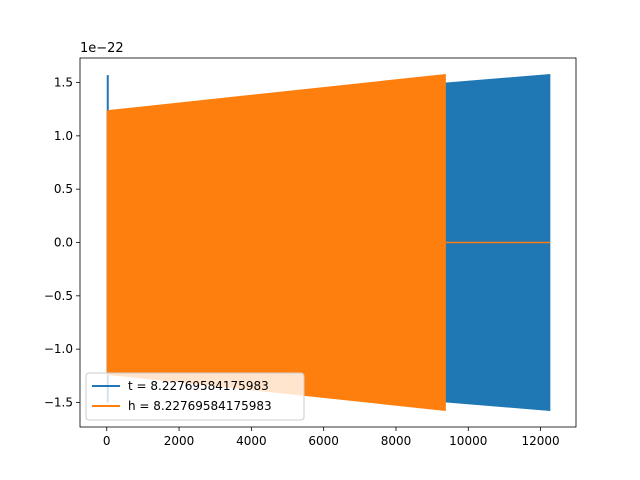 The width and height of the screenshot is (640, 480). I want to click on y-tick-label: 0.5, so click(63, 189).